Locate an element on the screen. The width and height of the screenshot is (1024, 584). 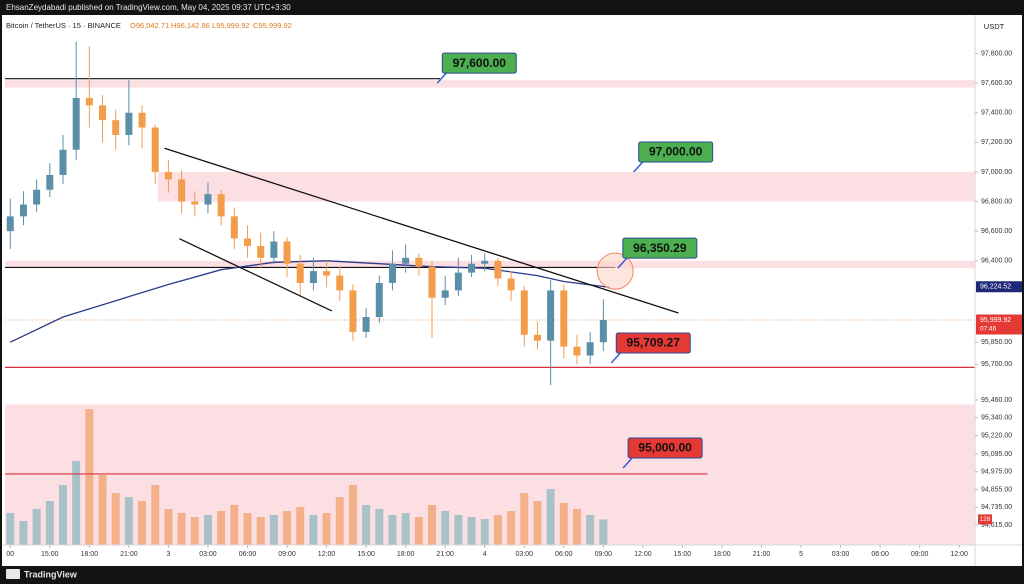
x-tick-label: 18:00 is located at coordinates (406, 554).